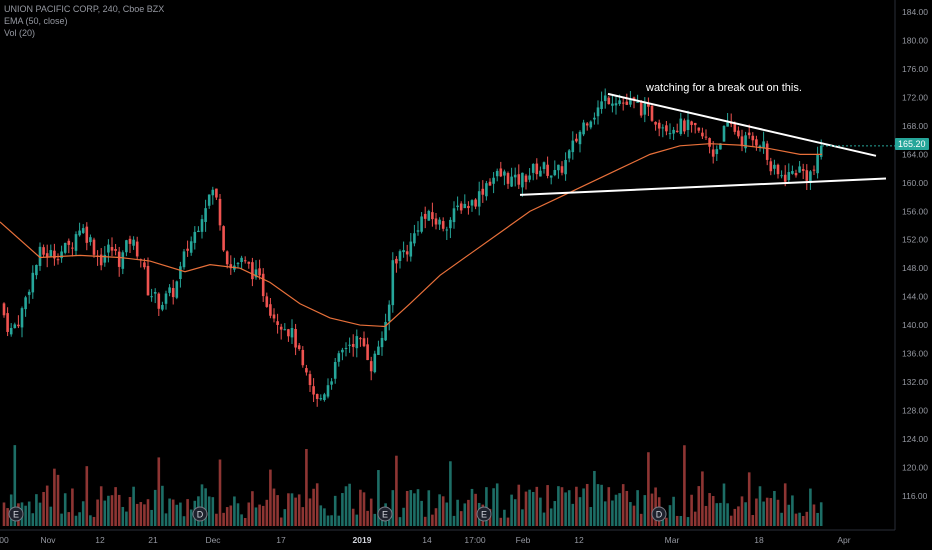 The height and width of the screenshot is (550, 932). Describe the element at coordinates (912, 144) in the screenshot. I see `last-price-tag: 165.20` at that location.